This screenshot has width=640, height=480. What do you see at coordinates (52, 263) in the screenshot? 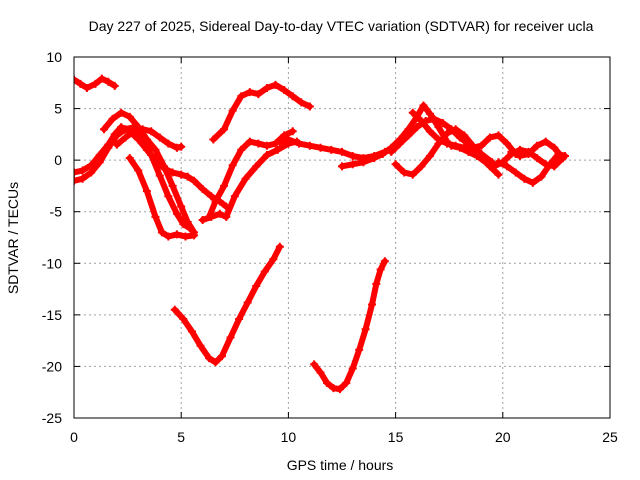
I see `y-tick-label: -10` at bounding box center [52, 263].